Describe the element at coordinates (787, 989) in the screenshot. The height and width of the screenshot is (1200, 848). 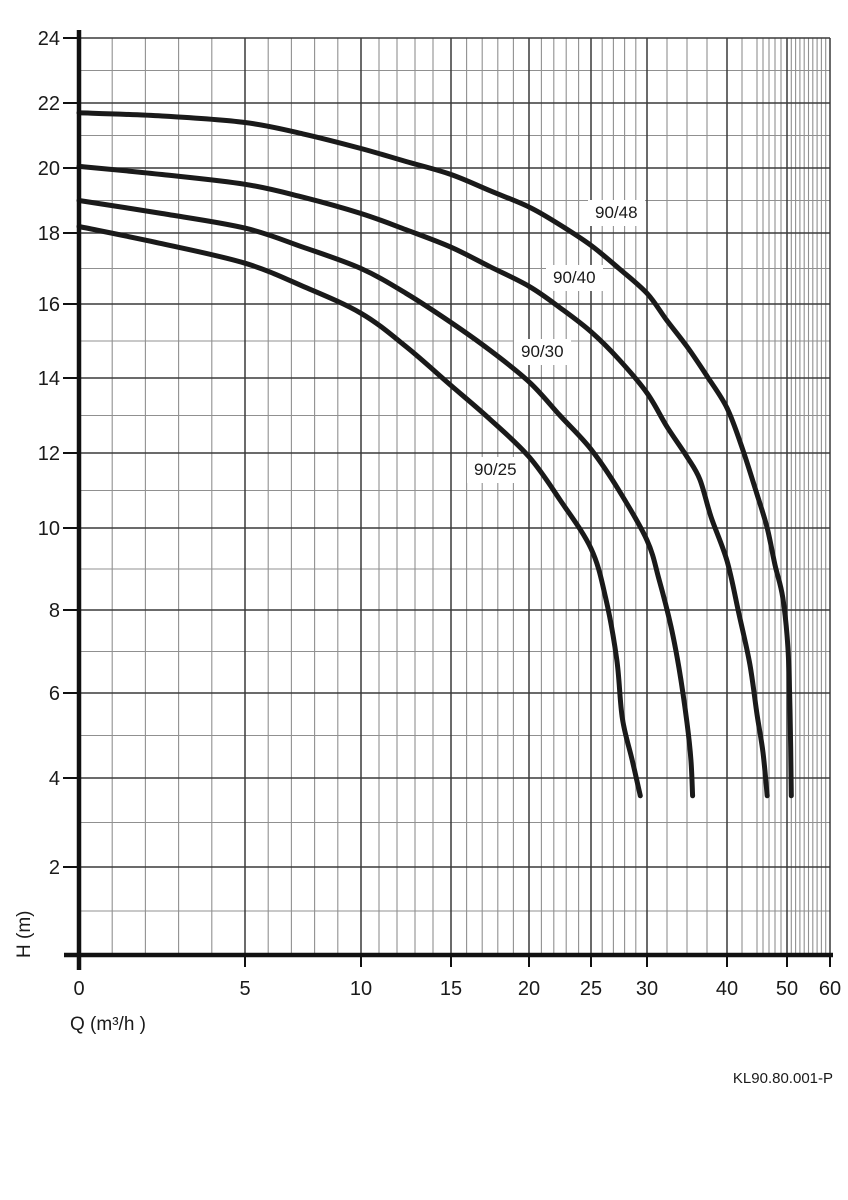
I see `x-tick-label: 50` at that location.